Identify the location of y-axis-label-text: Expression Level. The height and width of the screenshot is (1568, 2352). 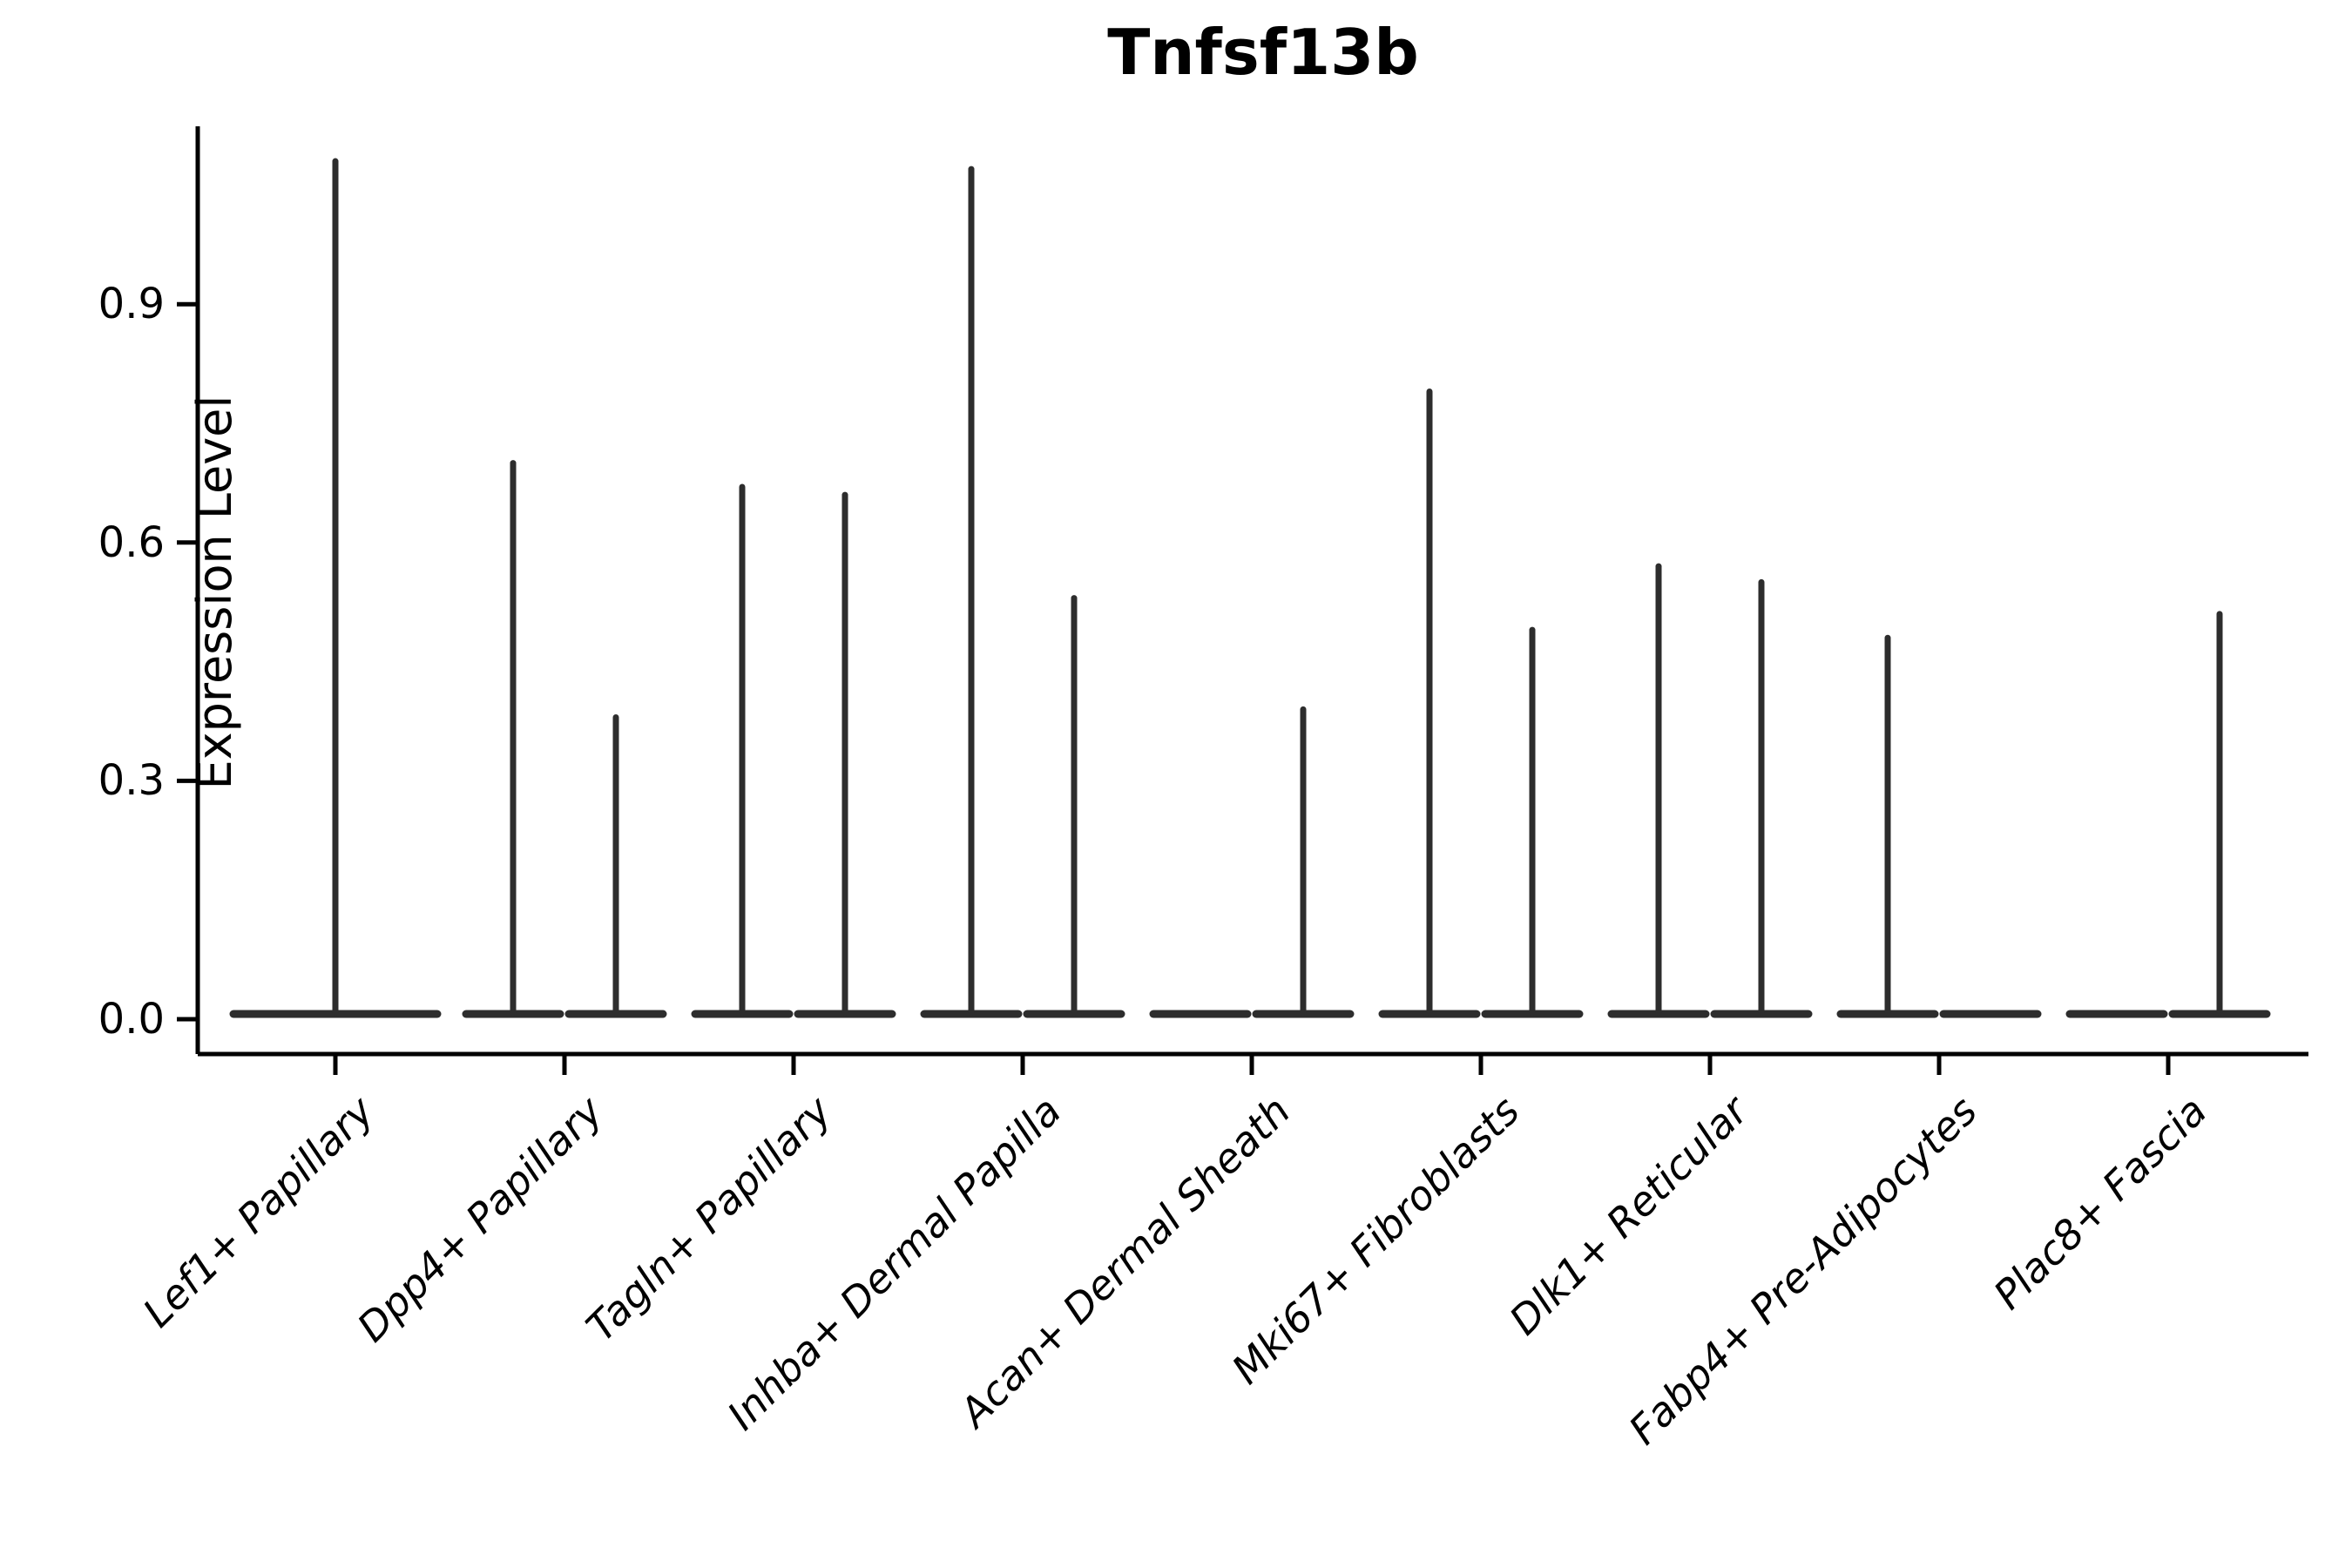
(214, 592).